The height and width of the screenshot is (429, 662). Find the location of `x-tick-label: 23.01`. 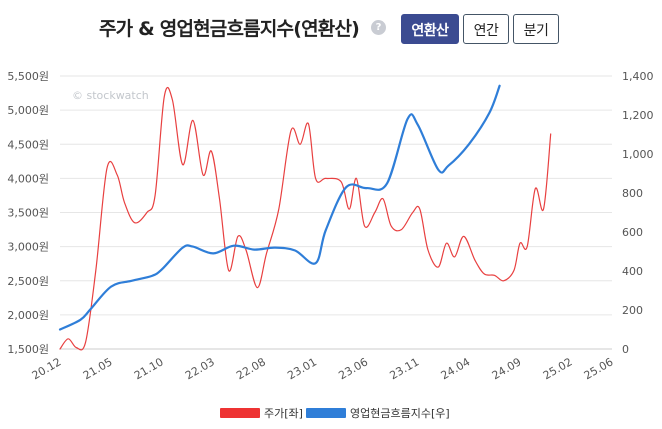

x-tick-label: 23.01 is located at coordinates (302, 368).